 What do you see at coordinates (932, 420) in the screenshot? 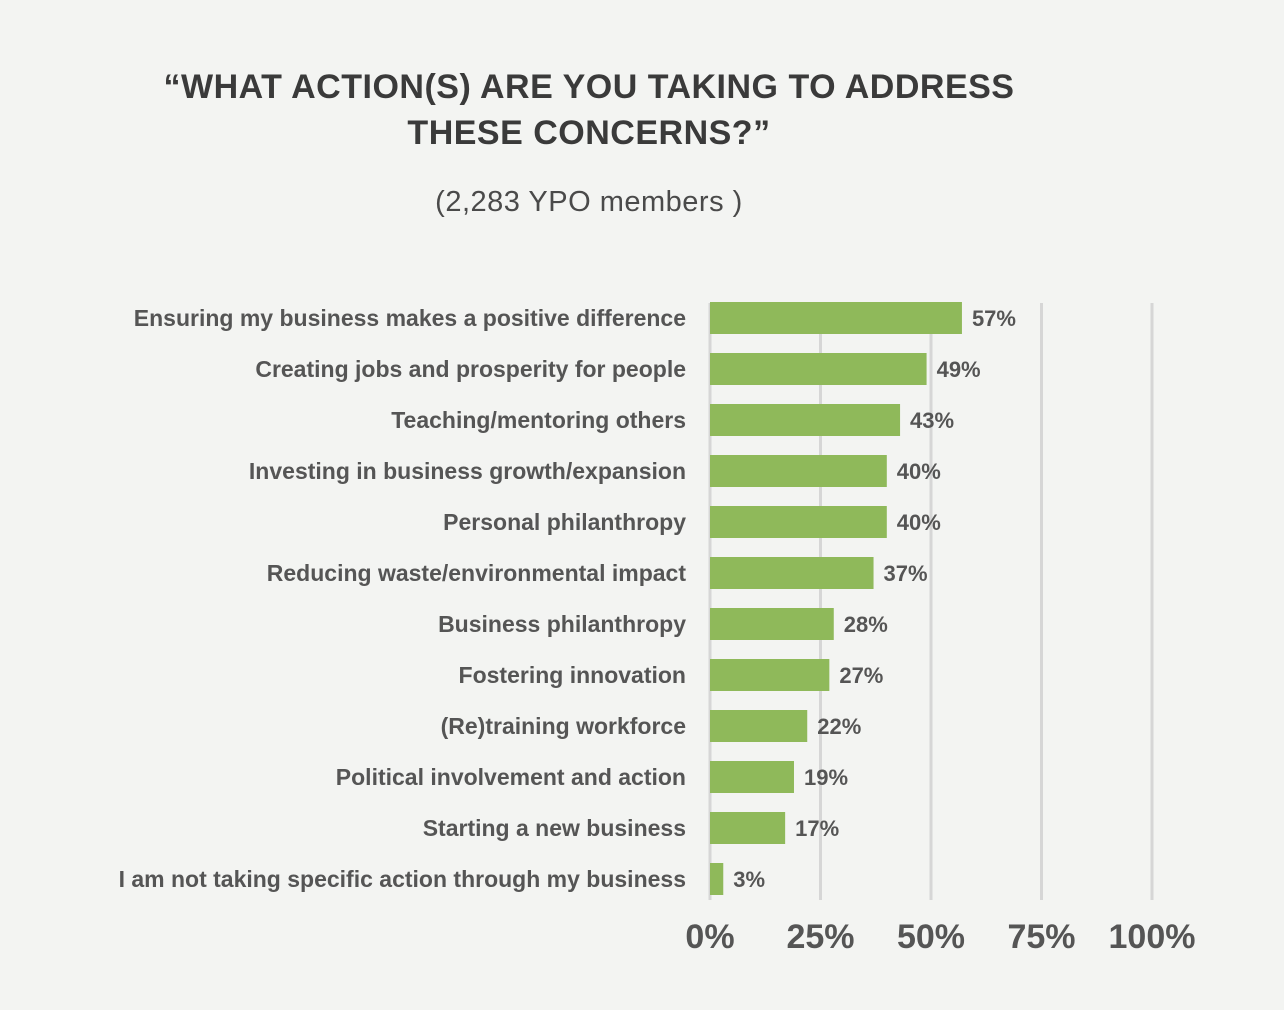
I see `value-label: 43%` at bounding box center [932, 420].